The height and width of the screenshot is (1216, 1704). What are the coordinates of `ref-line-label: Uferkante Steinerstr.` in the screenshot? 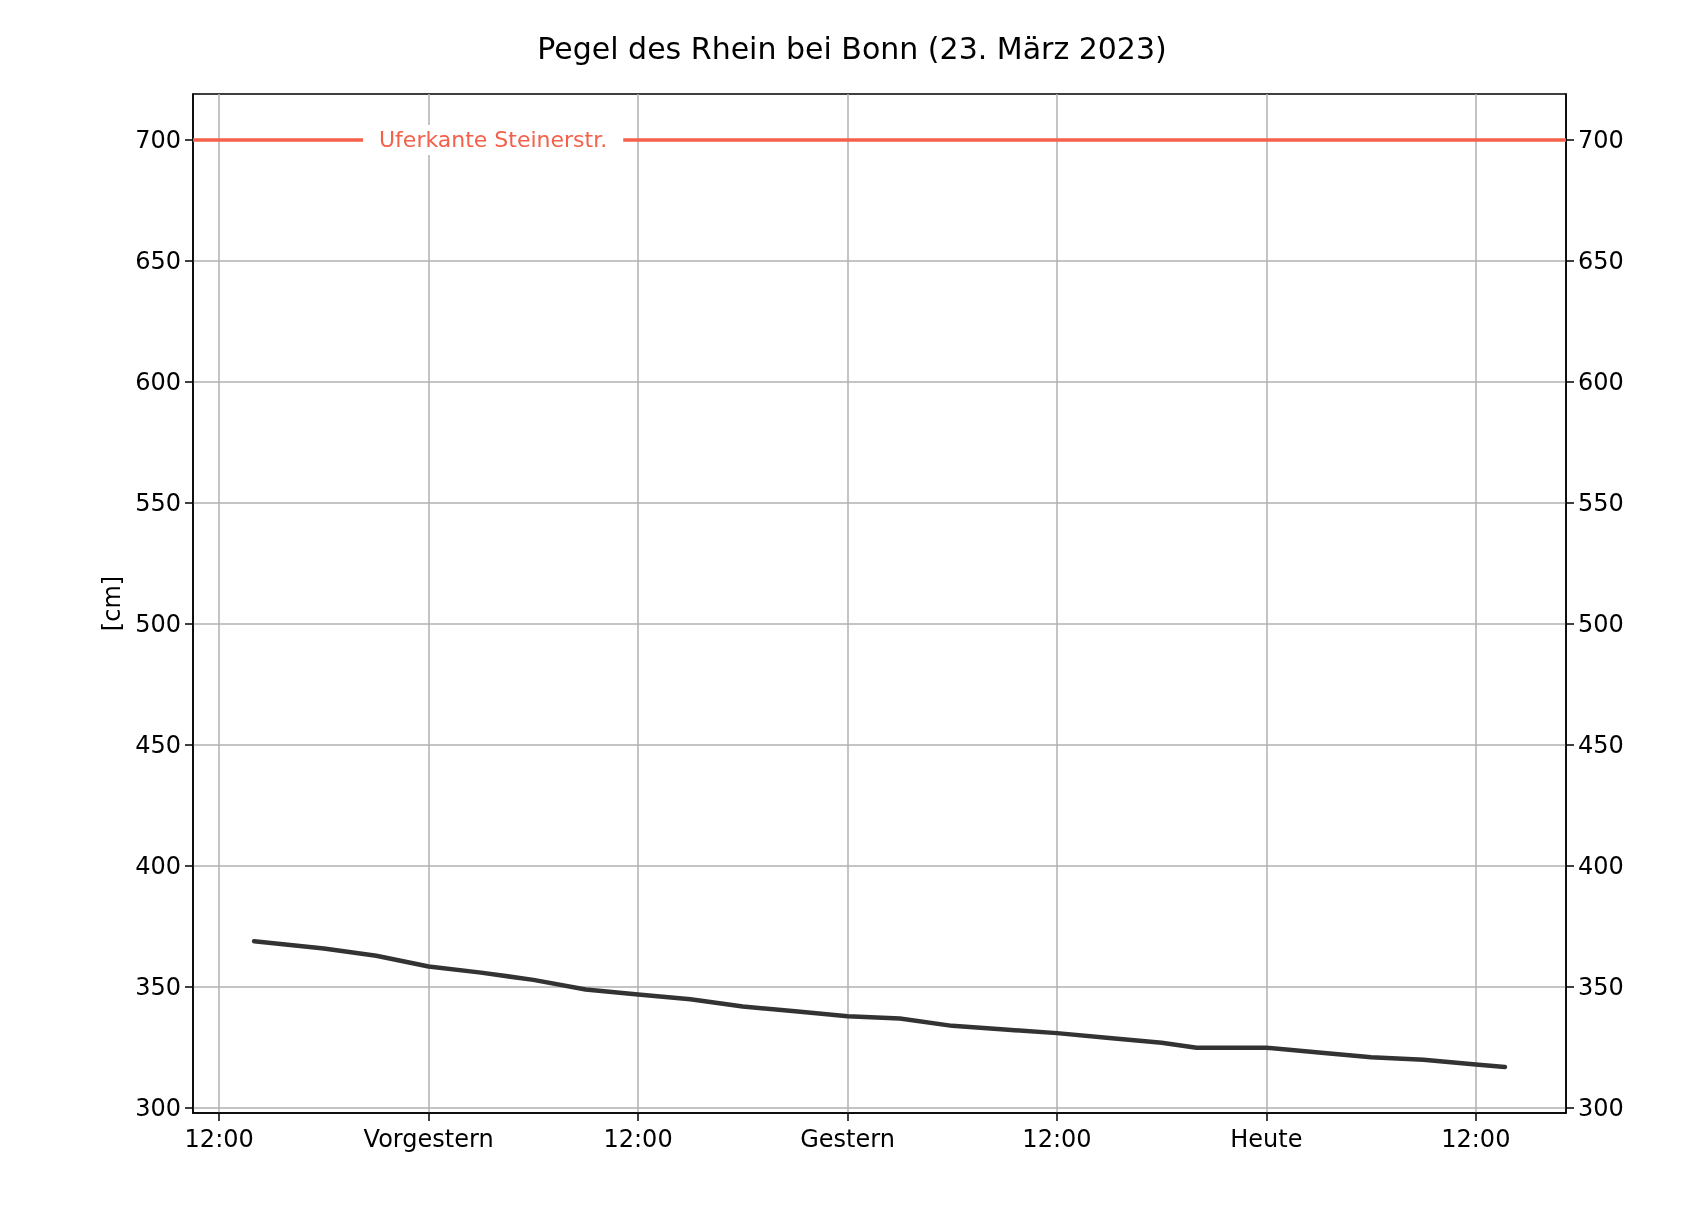 It's located at (493, 140).